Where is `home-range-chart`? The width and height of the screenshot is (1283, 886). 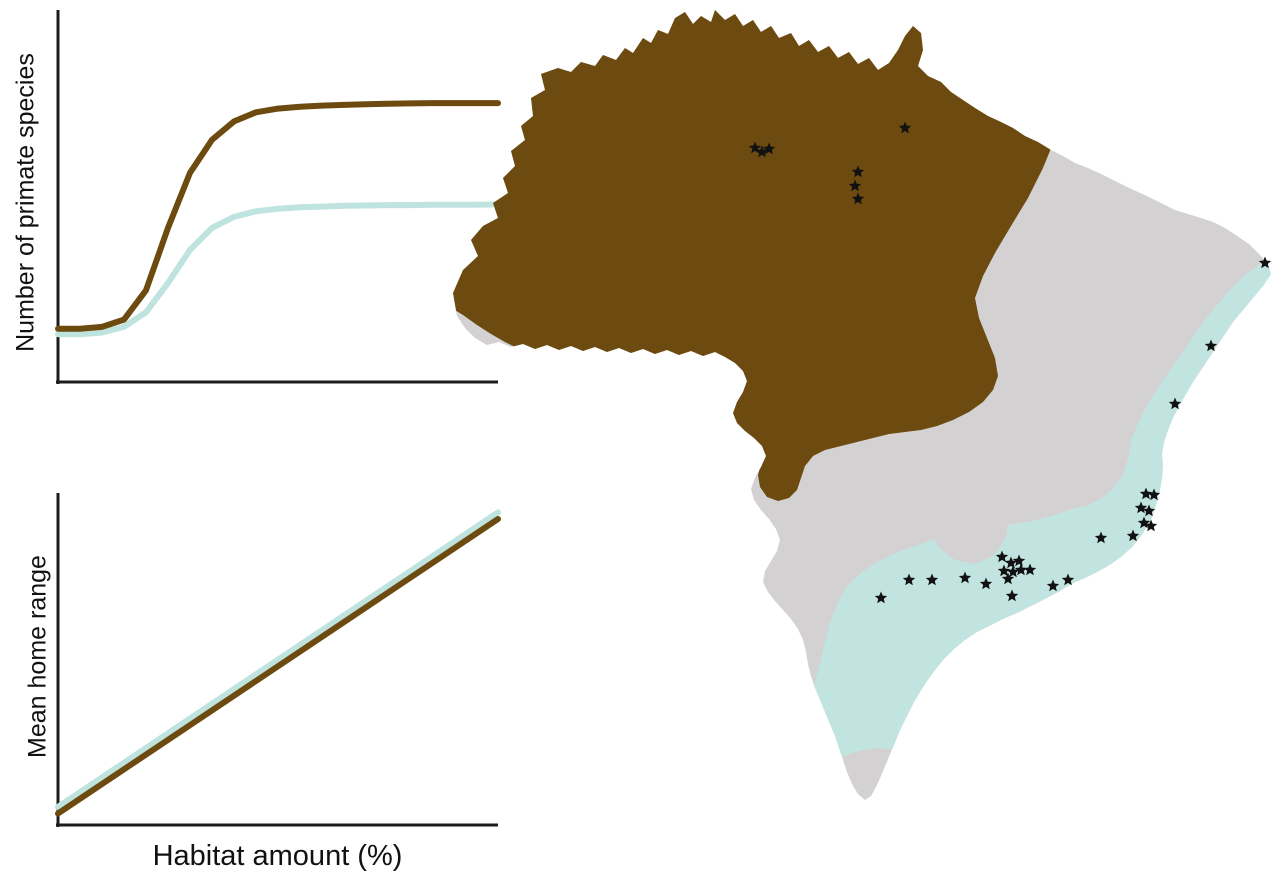 home-range-chart is located at coordinates (278, 660).